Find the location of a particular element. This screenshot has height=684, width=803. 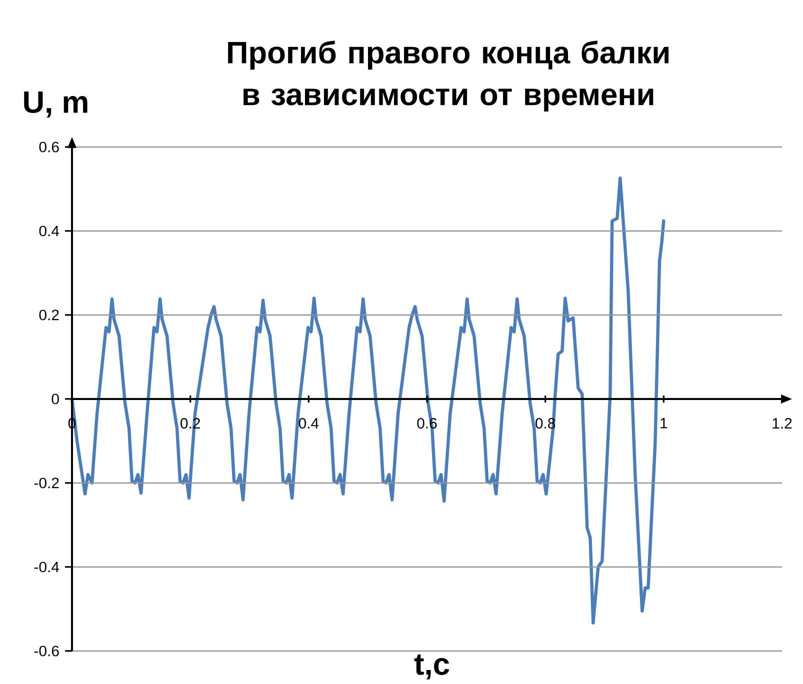

y-tick-label: 0.2 is located at coordinates (49, 315).